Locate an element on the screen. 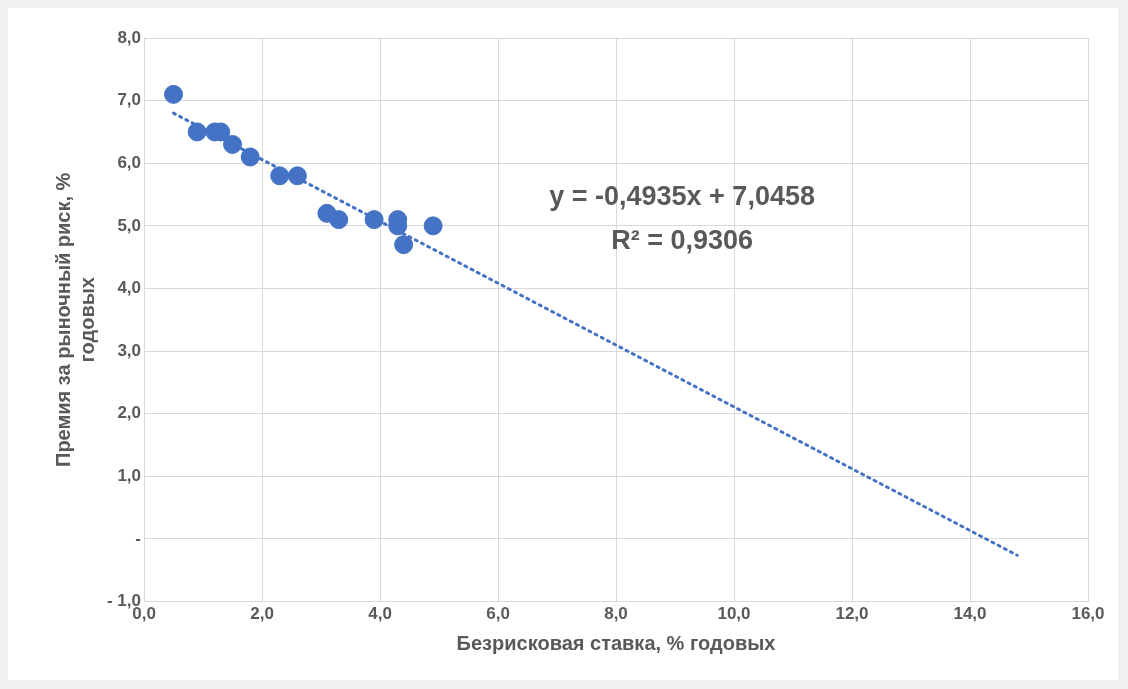 This screenshot has width=1128, height=689. annotation: y = -0,4935x + 7,0458 is located at coordinates (682, 196).